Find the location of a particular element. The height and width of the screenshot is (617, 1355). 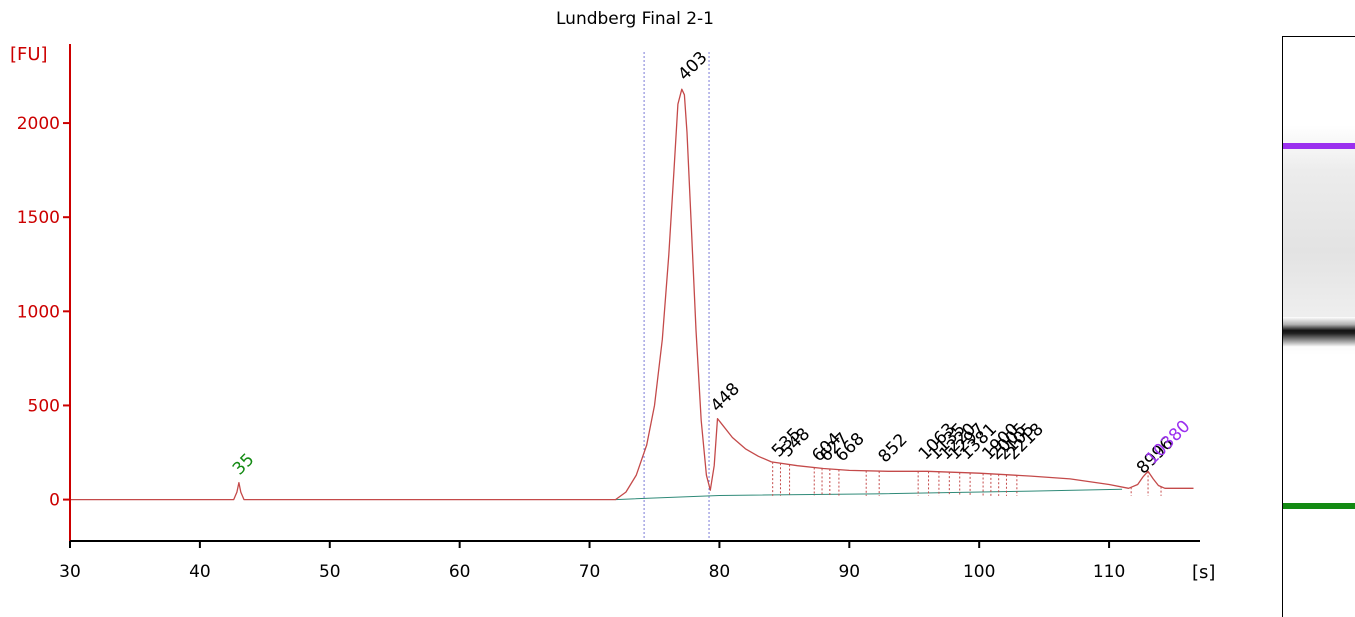

y-axis-unit-label: [FU] is located at coordinates (29, 54).